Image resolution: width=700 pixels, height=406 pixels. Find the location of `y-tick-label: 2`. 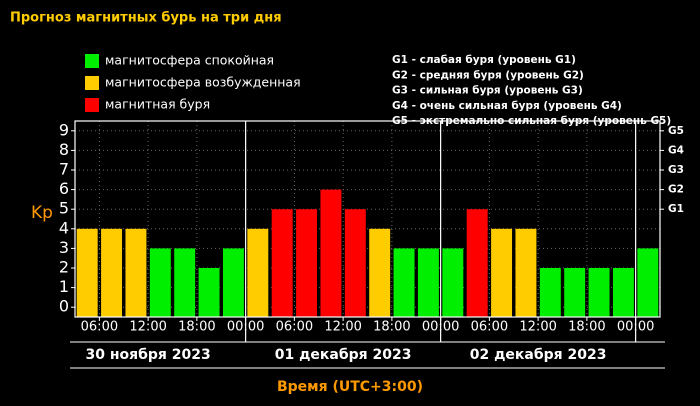

y-tick-label: 2 is located at coordinates (64, 267).